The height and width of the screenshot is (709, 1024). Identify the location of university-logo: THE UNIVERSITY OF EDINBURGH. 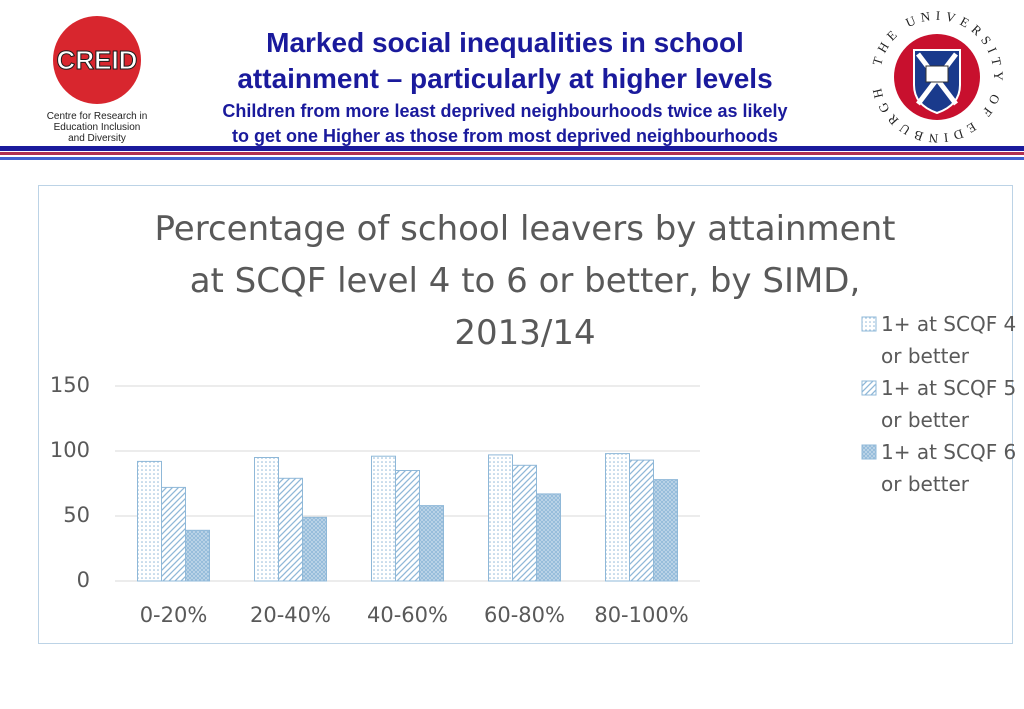
(934, 77).